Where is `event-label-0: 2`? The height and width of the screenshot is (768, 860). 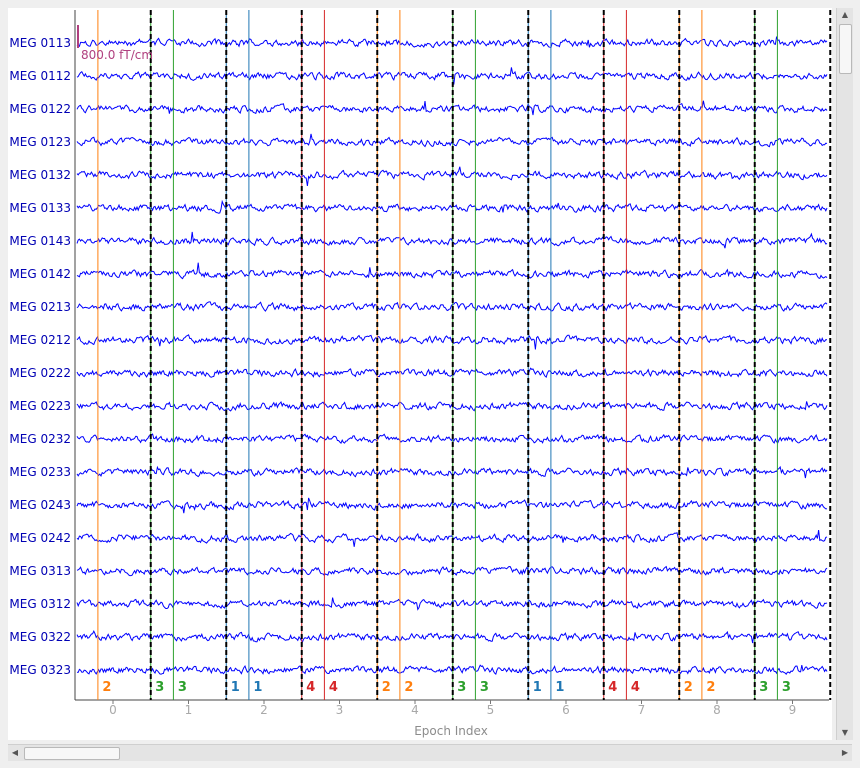 event-label-0: 2 is located at coordinates (106, 687).